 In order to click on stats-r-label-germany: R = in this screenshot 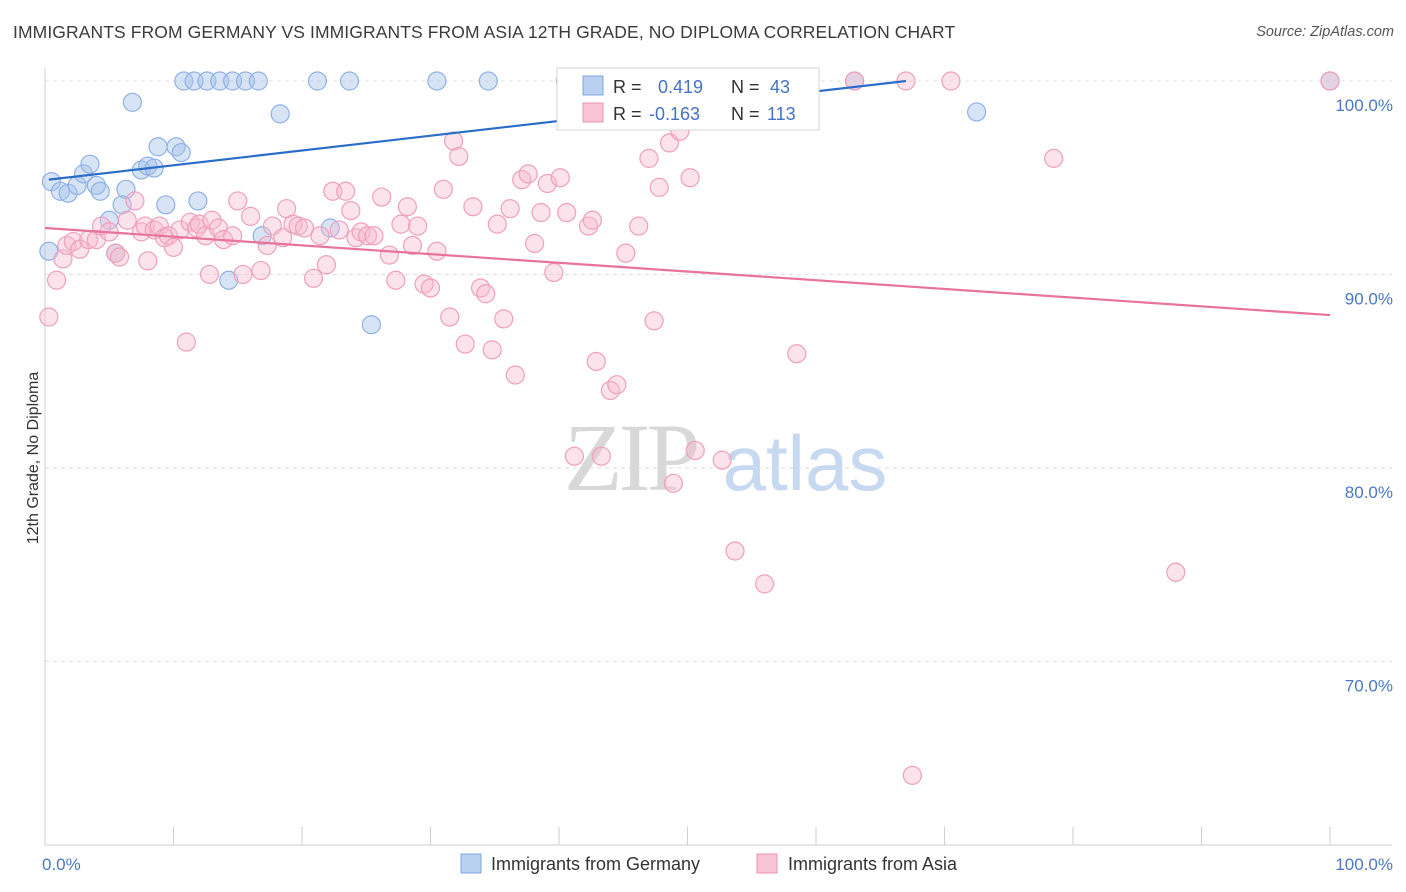, I will do `click(627, 87)`.